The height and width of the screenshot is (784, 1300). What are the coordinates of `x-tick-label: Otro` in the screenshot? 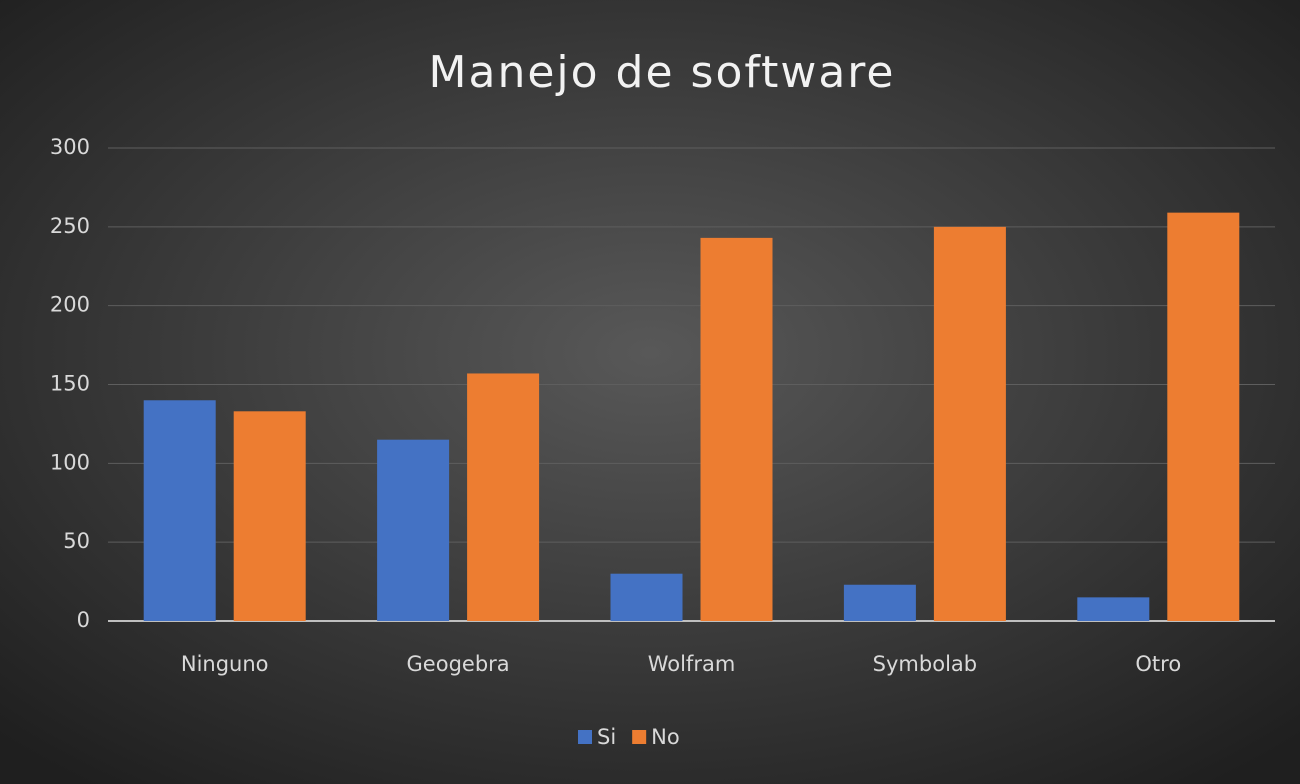 It's located at (1158, 664).